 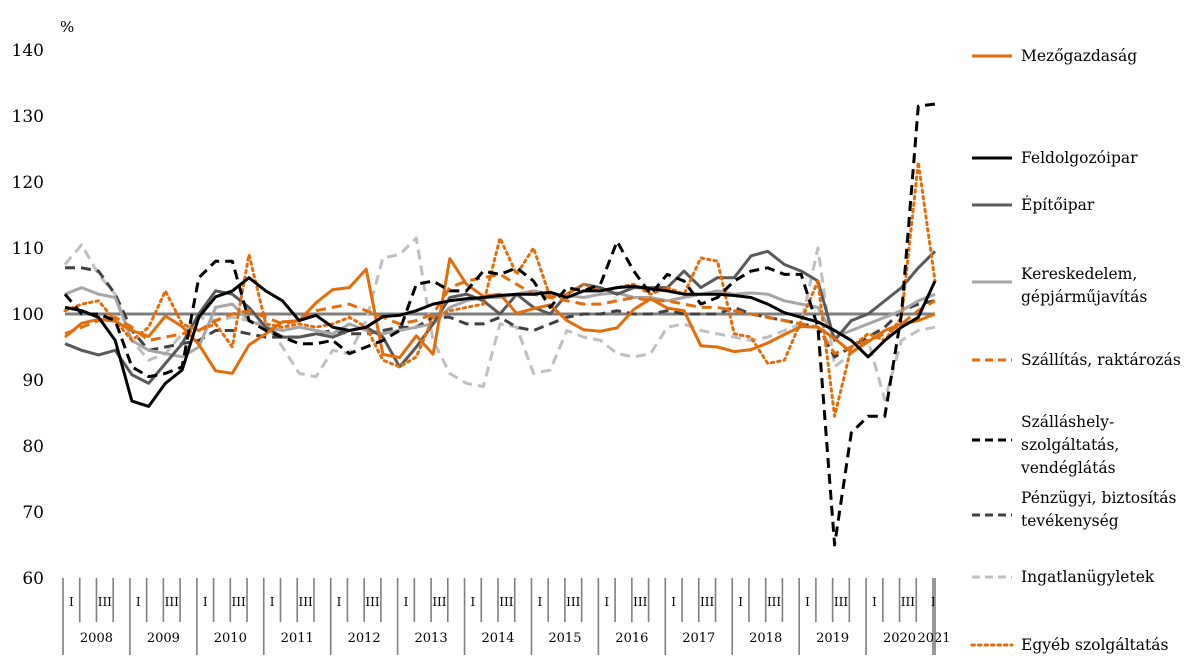 What do you see at coordinates (1088, 577) in the screenshot?
I see `legend-label: Ingatlanügyletek` at bounding box center [1088, 577].